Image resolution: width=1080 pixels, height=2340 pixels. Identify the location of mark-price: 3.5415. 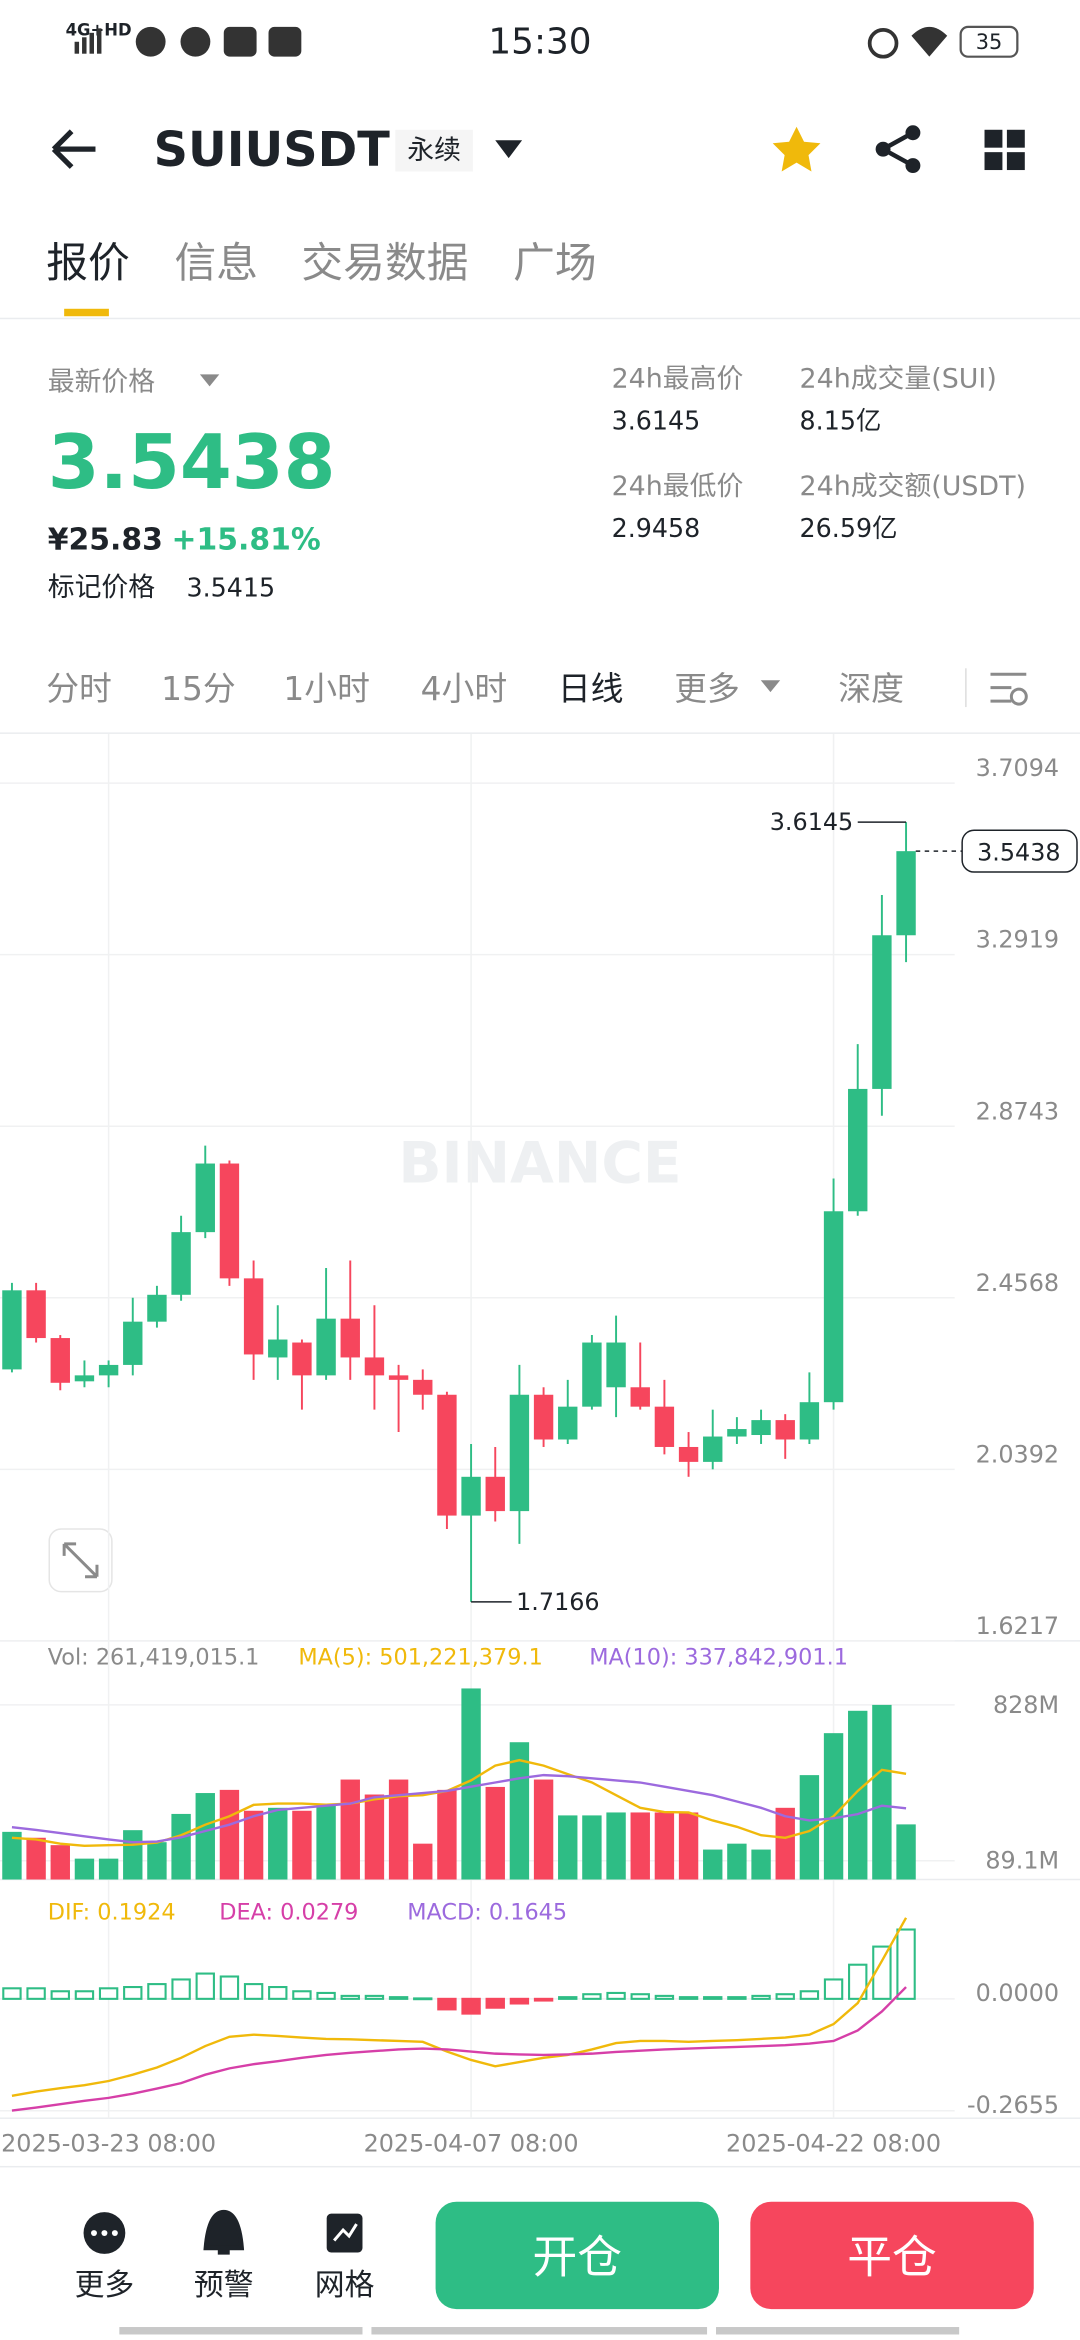
(230, 588).